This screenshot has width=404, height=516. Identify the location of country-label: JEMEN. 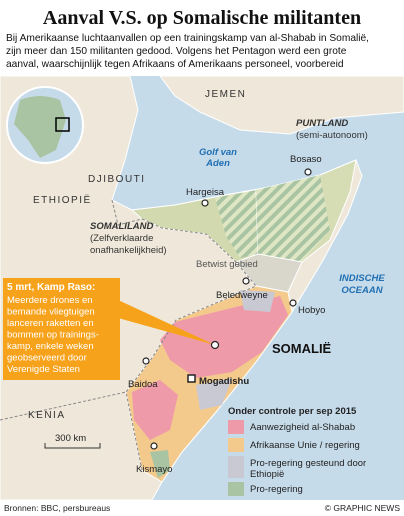
(225, 94).